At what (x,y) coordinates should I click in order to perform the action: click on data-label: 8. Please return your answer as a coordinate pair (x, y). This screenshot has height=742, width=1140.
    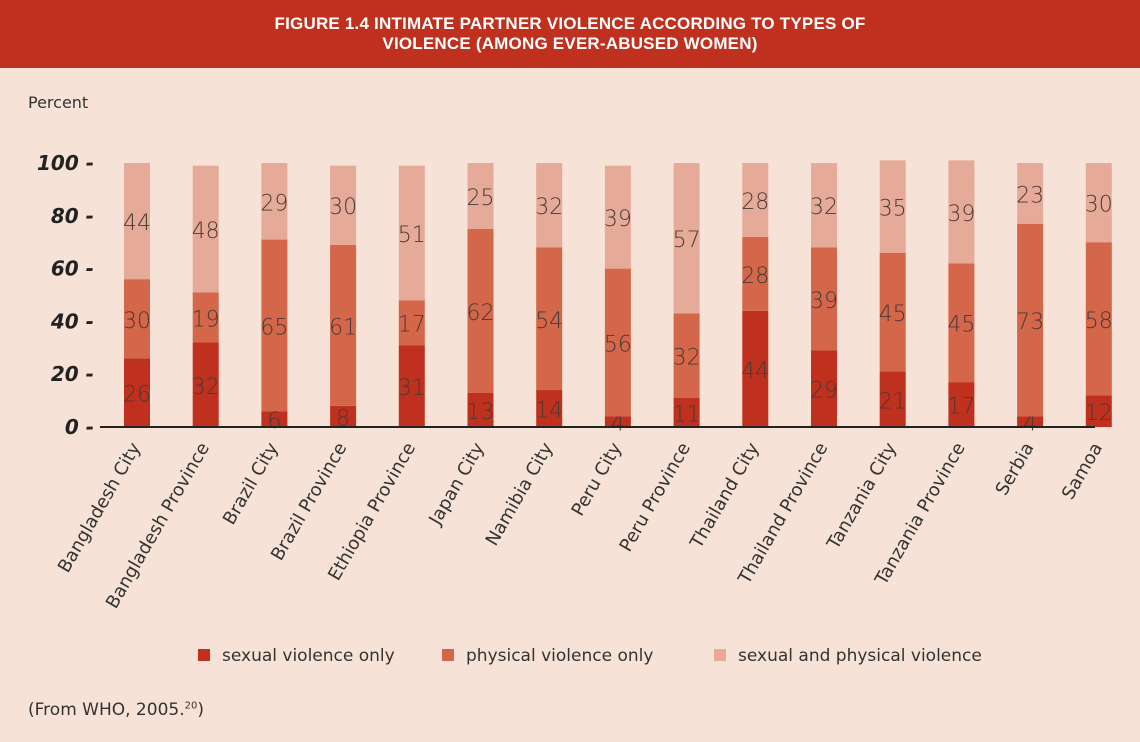
    Looking at the image, I should click on (343, 418).